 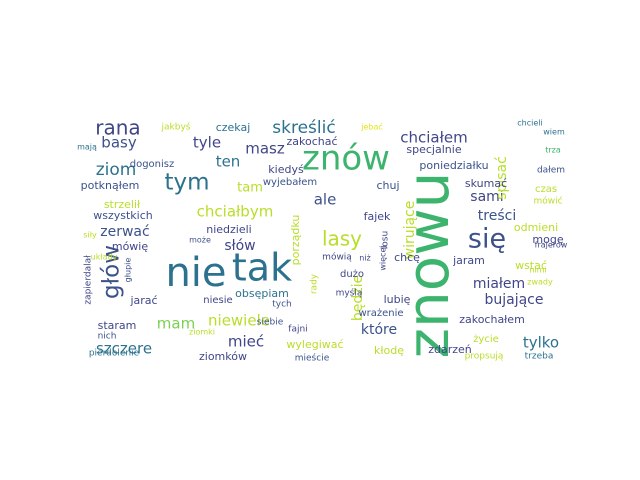 I want to click on cloud-word: tak, so click(x=262, y=268).